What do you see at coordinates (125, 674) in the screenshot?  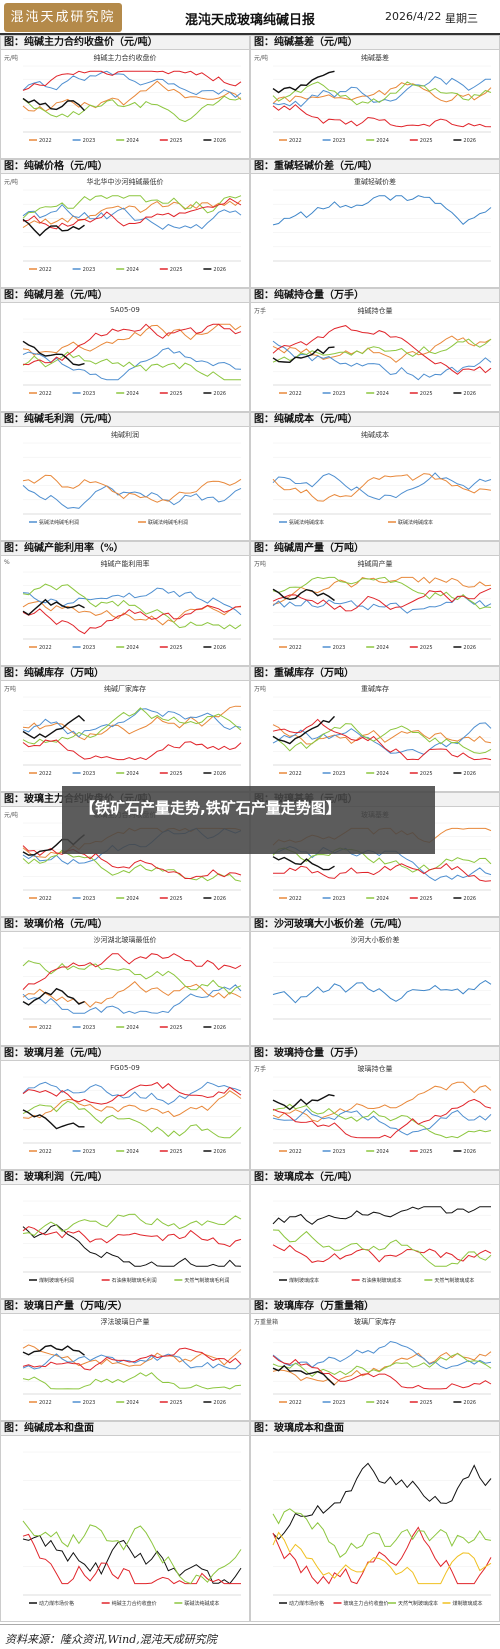 I see `panel-title: 图：纯碱库存（万吨）` at bounding box center [125, 674].